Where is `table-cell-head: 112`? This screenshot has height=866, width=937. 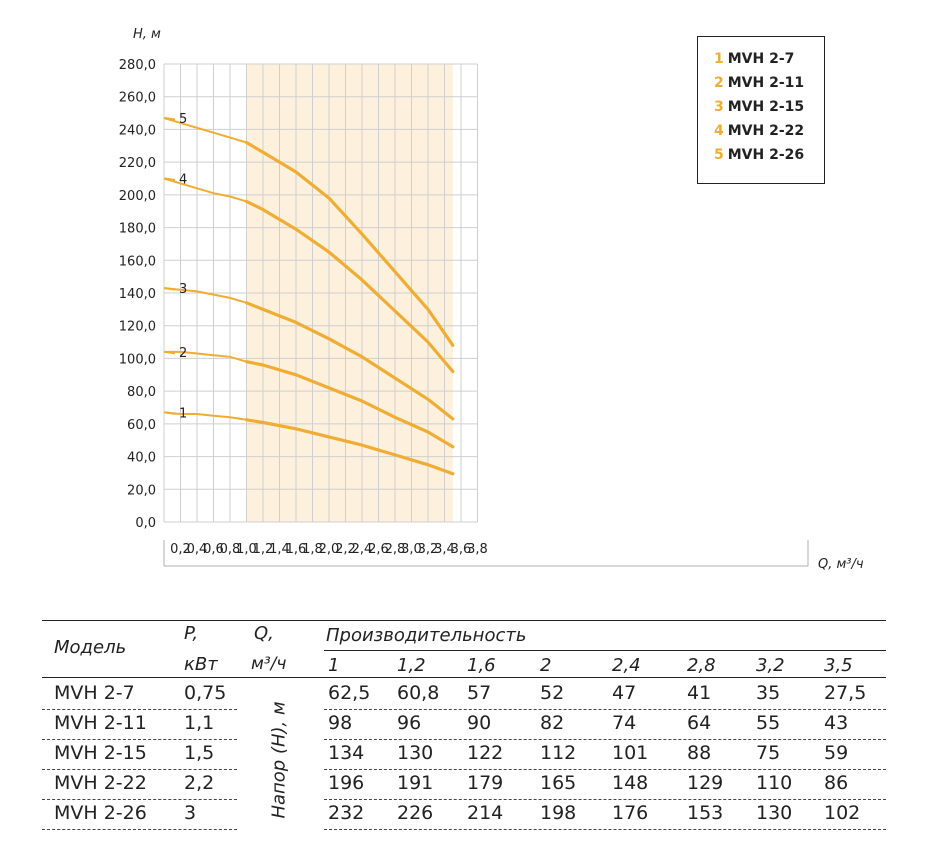
table-cell-head: 112 is located at coordinates (558, 753).